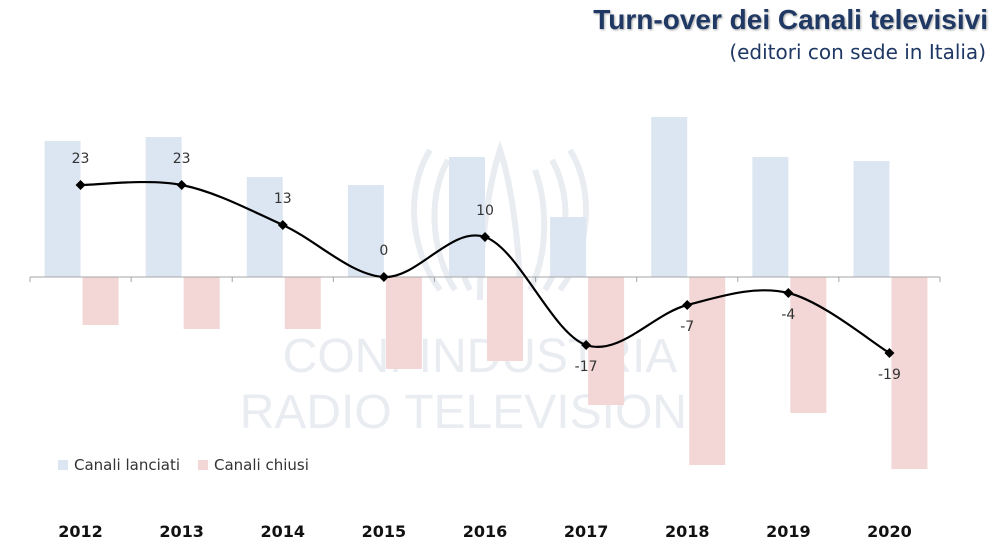 This screenshot has height=555, width=1000. I want to click on legend-label-closed: Canali chiusi, so click(261, 465).